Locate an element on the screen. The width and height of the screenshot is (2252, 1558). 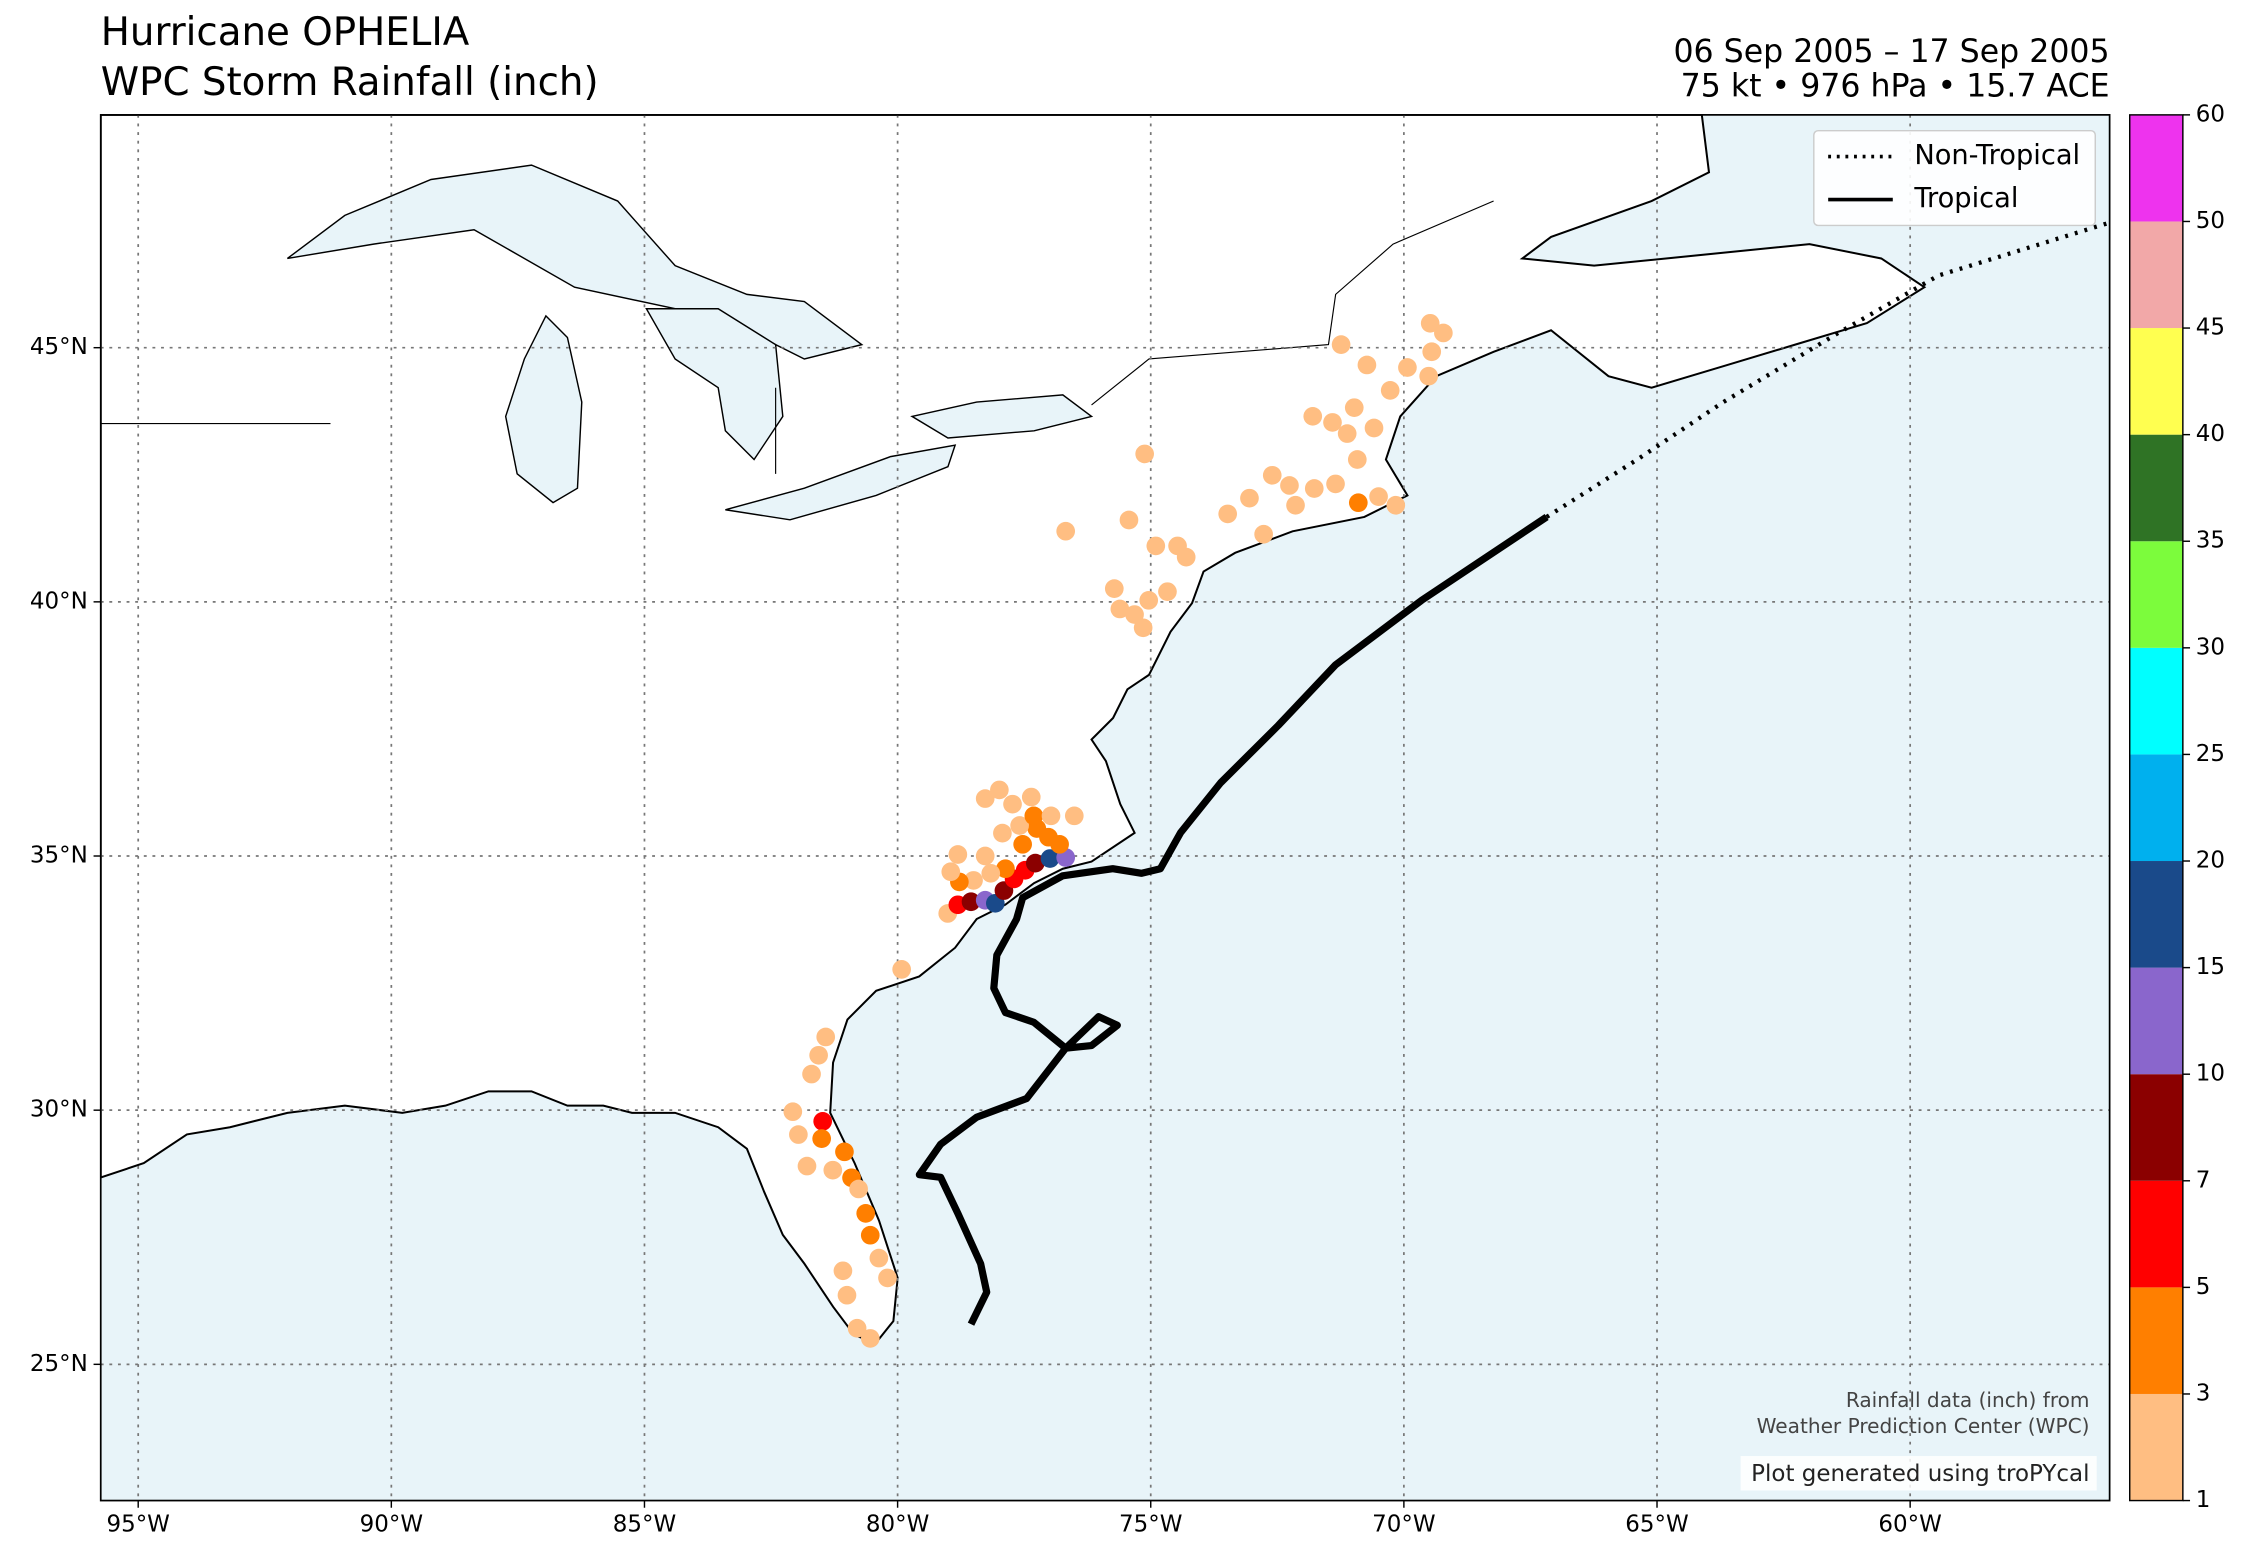
colorbar-tick-label: 40 is located at coordinates (2210, 434).